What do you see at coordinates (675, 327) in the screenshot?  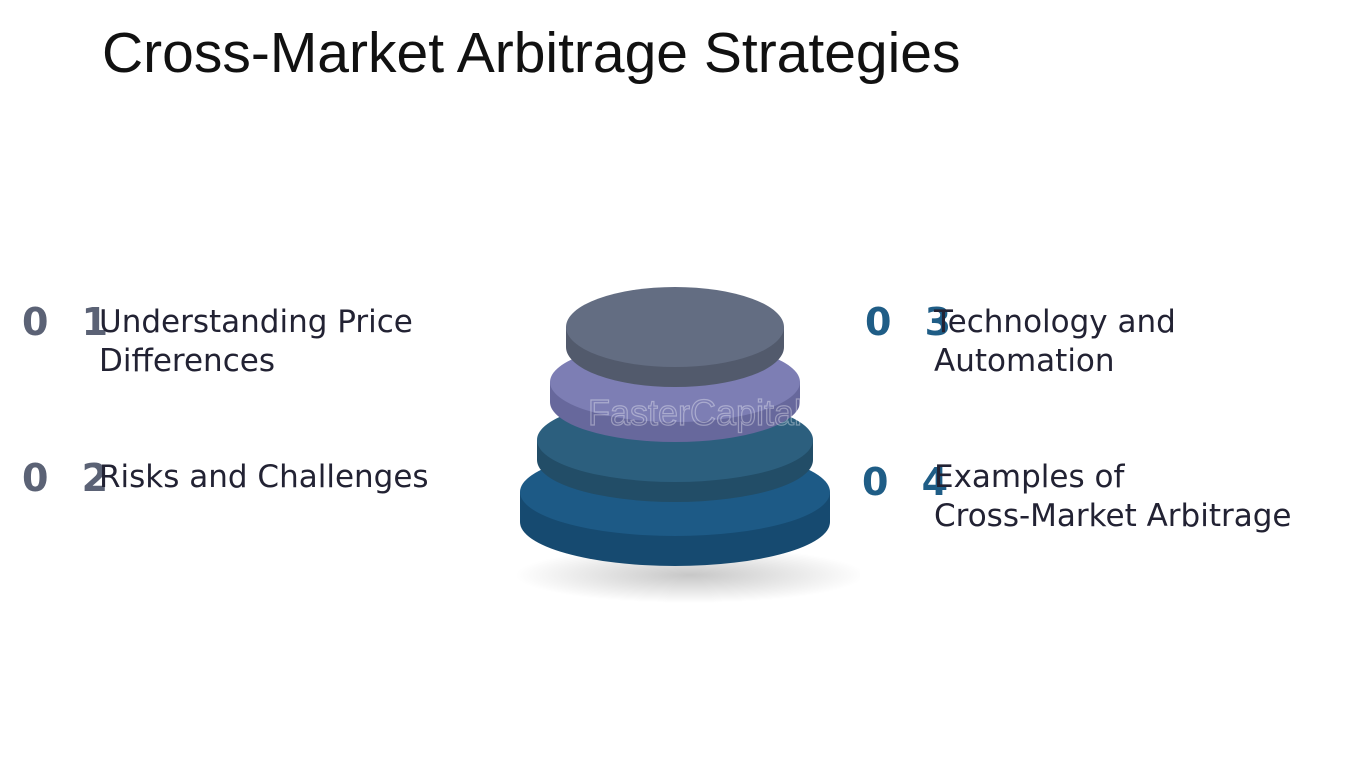 I see `disc-top` at bounding box center [675, 327].